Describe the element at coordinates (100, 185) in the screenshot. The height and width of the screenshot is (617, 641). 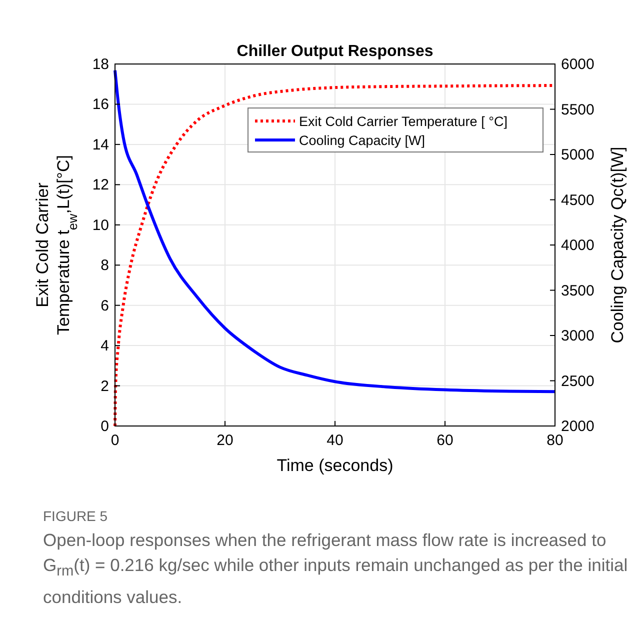
I see `y-tick-label: 12` at that location.